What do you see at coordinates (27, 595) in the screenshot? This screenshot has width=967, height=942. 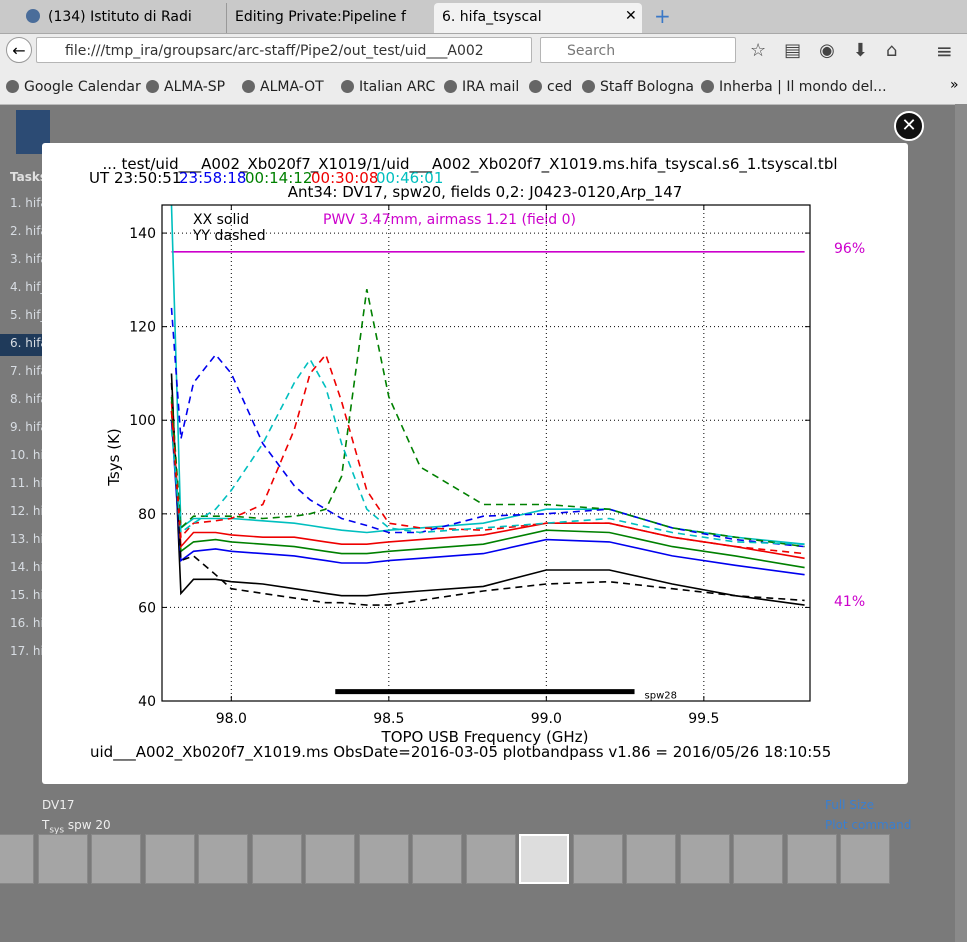 I see `task-item: 15. hi` at bounding box center [27, 595].